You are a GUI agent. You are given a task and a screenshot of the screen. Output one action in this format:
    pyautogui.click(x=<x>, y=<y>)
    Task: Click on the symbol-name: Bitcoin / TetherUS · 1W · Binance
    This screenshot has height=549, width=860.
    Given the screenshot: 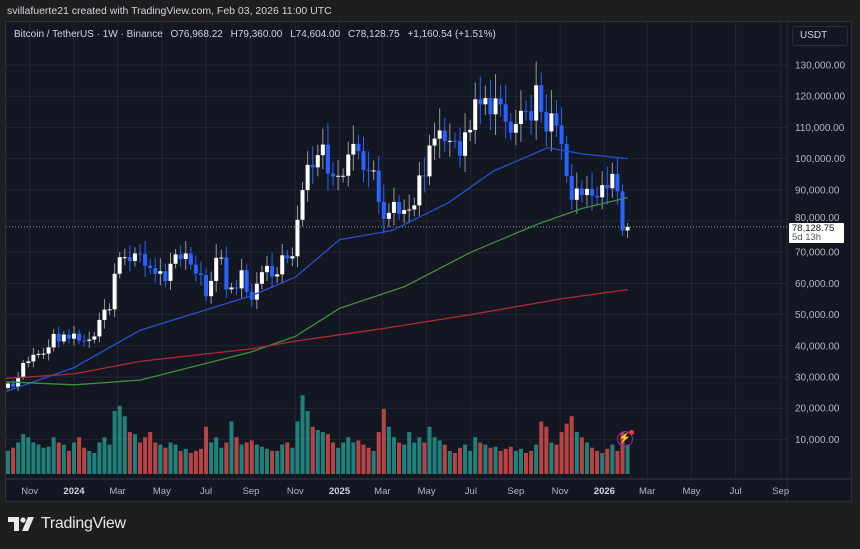 What is the action you would take?
    pyautogui.click(x=88, y=34)
    